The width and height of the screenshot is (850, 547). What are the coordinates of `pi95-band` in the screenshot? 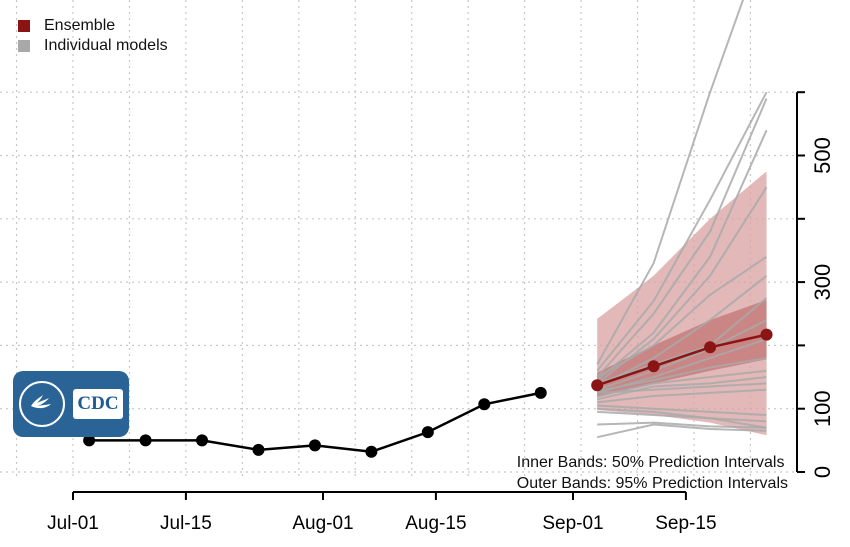 It's located at (682, 303).